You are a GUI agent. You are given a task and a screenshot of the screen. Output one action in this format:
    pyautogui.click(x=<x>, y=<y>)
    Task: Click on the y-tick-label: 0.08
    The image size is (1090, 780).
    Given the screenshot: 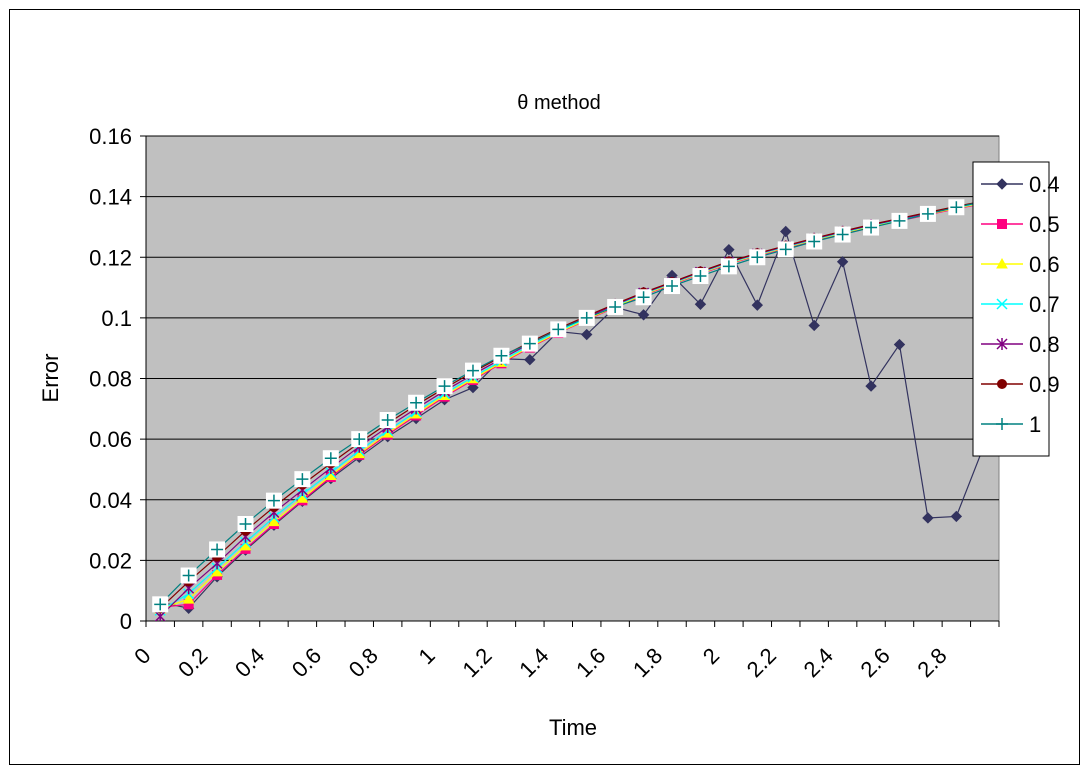 What is the action you would take?
    pyautogui.click(x=110, y=379)
    